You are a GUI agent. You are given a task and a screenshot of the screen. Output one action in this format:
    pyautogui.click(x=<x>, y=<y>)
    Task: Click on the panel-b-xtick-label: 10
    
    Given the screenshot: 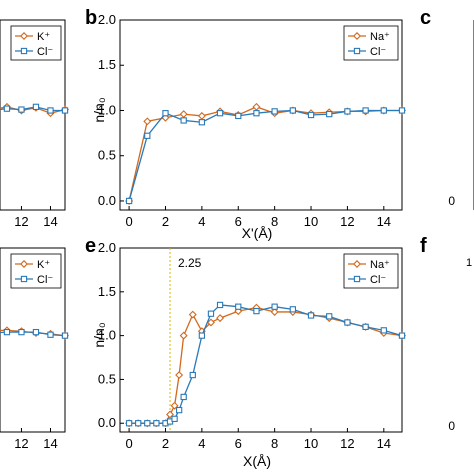 What is the action you would take?
    pyautogui.click(x=311, y=221)
    